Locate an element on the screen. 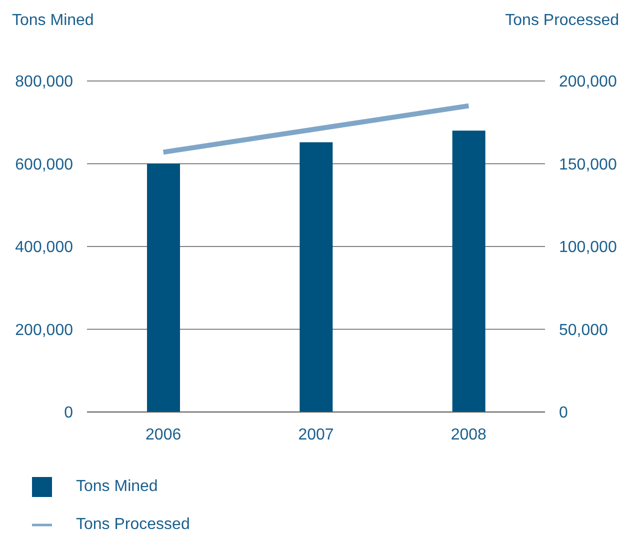 The image size is (623, 544). y2-tick-label: 50,000 is located at coordinates (583, 330).